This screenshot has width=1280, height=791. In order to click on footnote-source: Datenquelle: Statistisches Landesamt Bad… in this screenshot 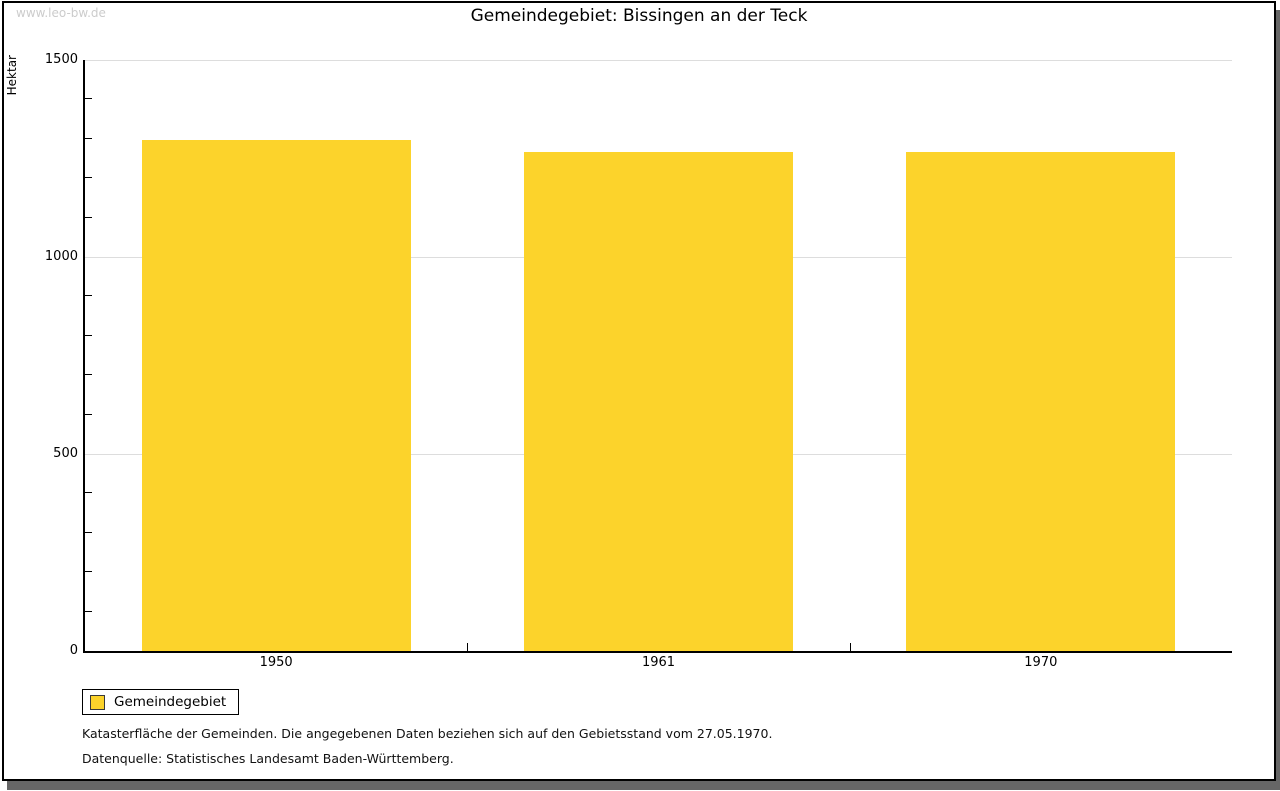, I will do `click(268, 758)`.